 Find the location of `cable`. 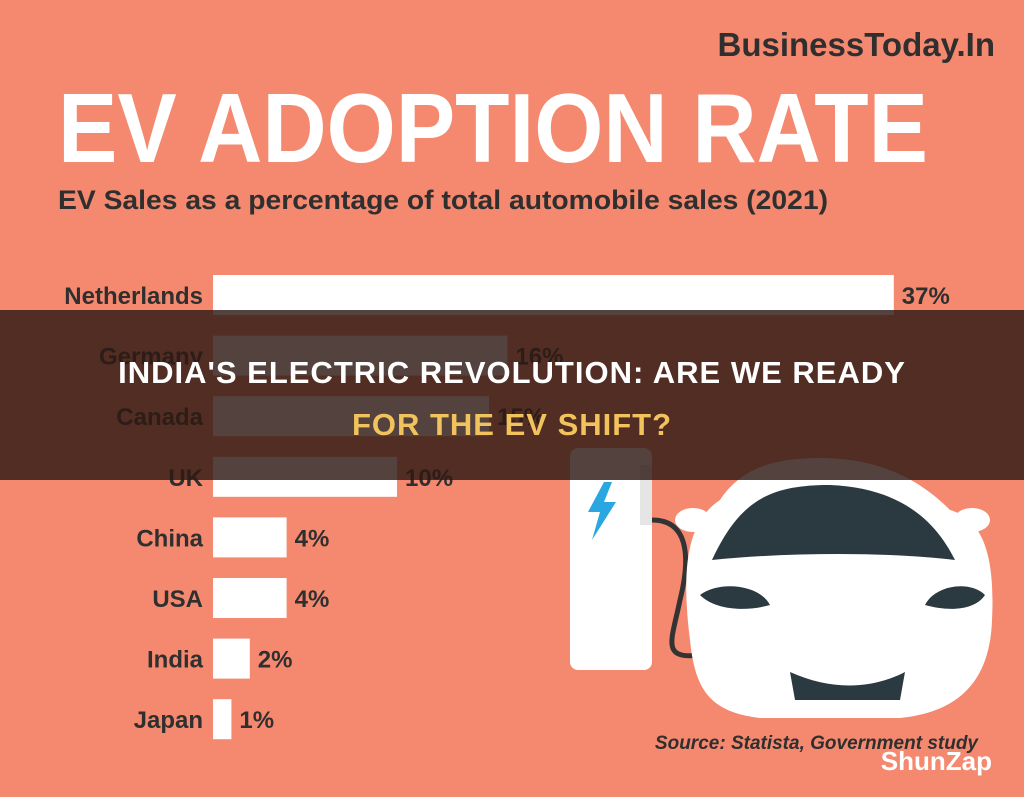

cable is located at coordinates (676, 588).